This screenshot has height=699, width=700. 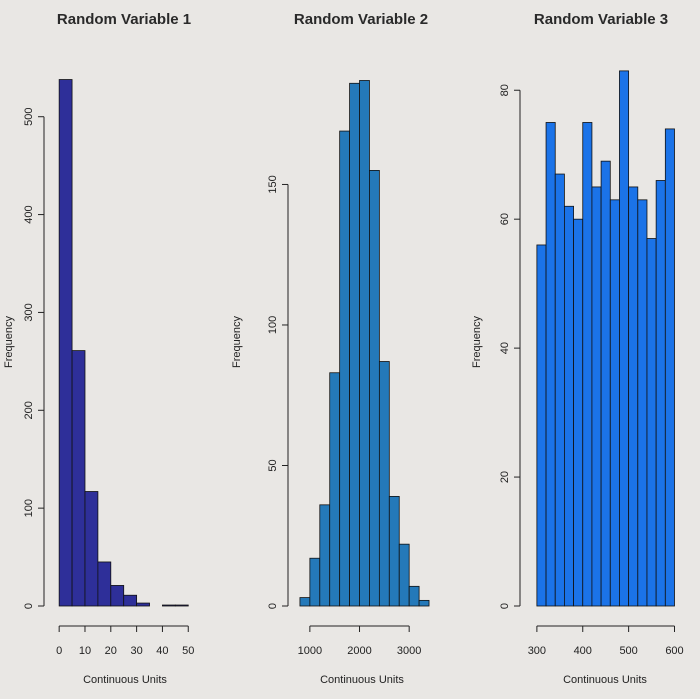 I want to click on x-tick-label: 30, so click(x=136, y=651).